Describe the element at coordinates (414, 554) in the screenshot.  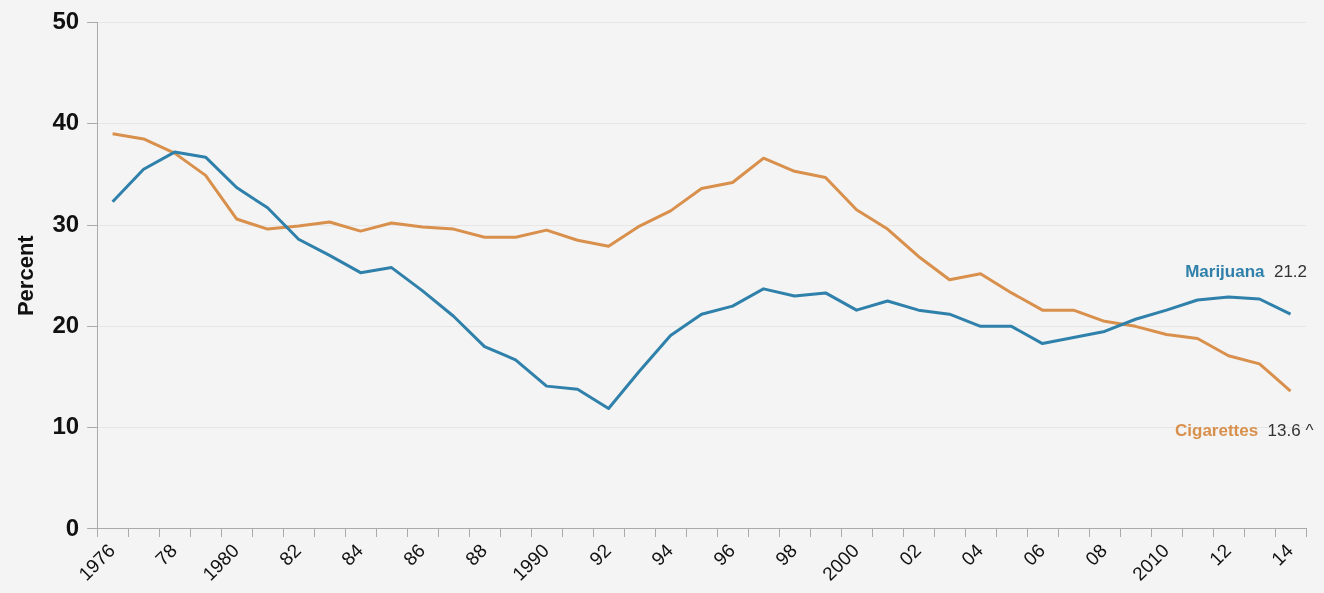
I see `x-tick-label: 86` at that location.